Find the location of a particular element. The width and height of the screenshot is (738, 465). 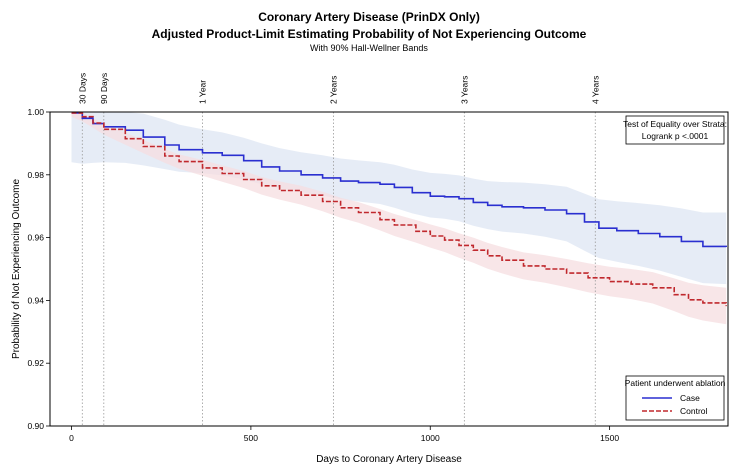

legend-label-case: Case is located at coordinates (690, 398).